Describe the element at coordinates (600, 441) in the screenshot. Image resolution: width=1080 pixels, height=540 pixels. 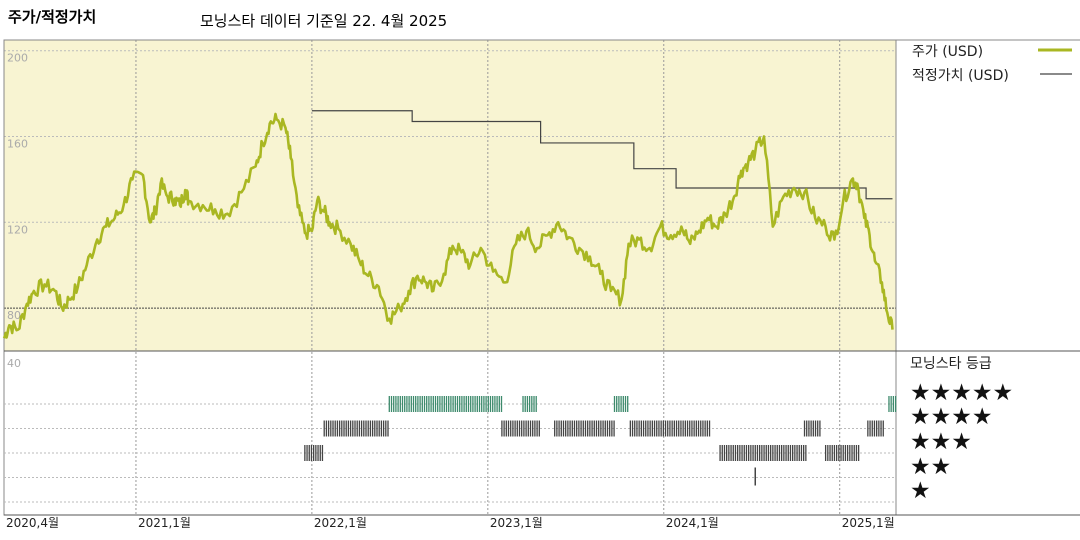
I see `rating-history-bars` at that location.